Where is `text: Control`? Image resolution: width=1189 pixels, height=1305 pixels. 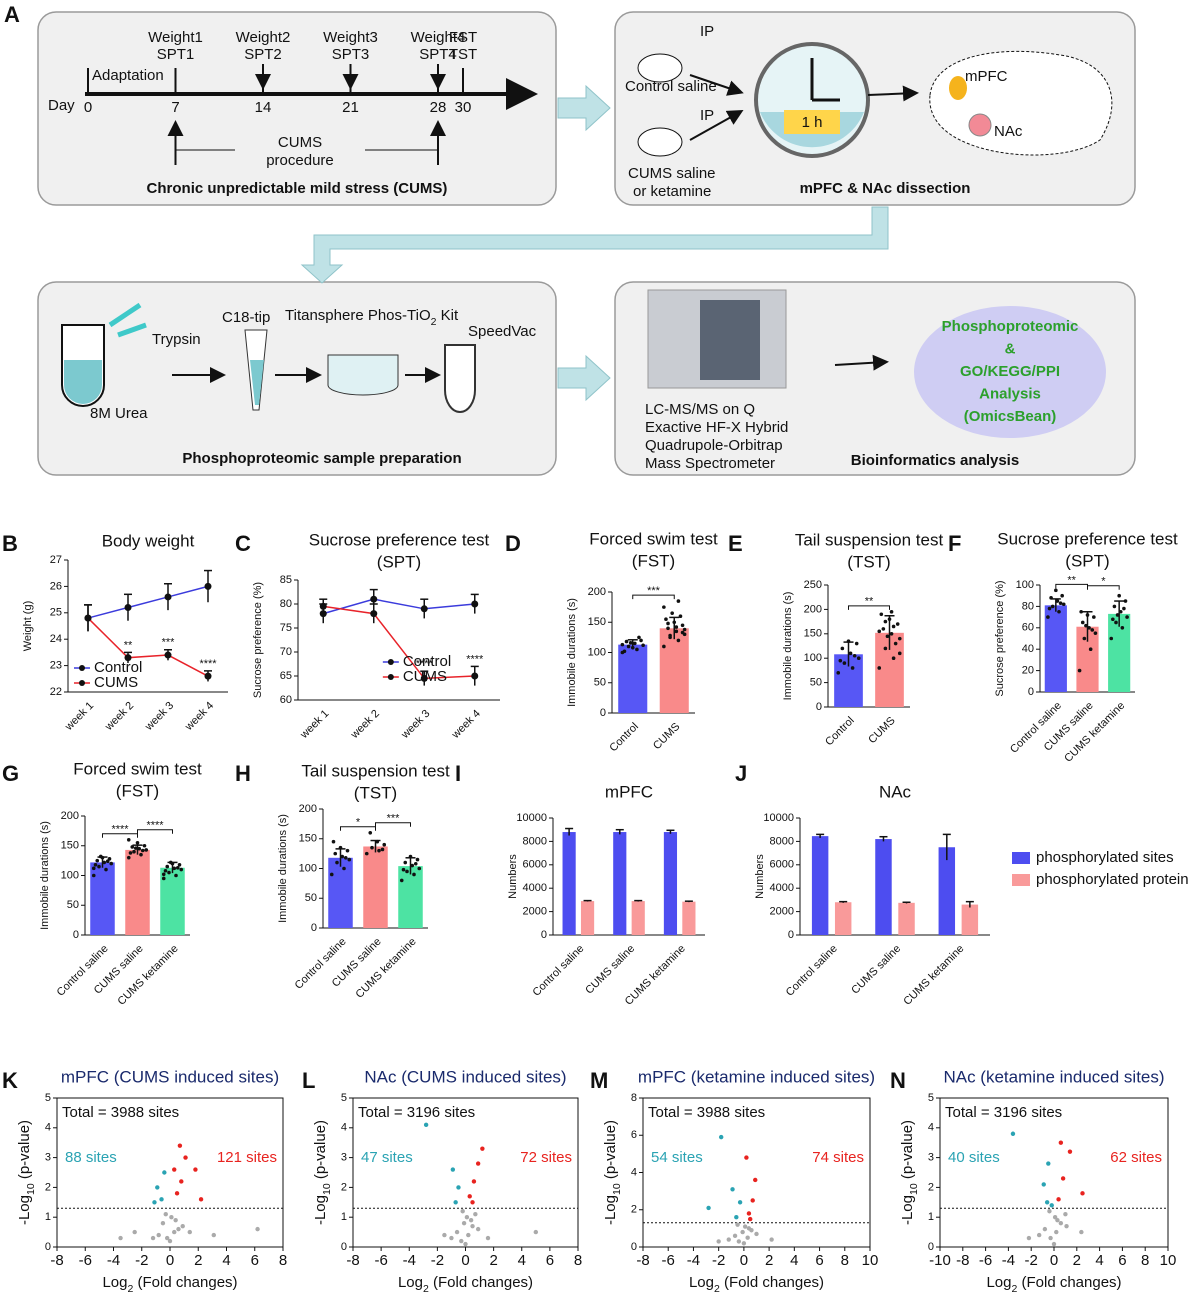
text: Control is located at coordinates (624, 738).